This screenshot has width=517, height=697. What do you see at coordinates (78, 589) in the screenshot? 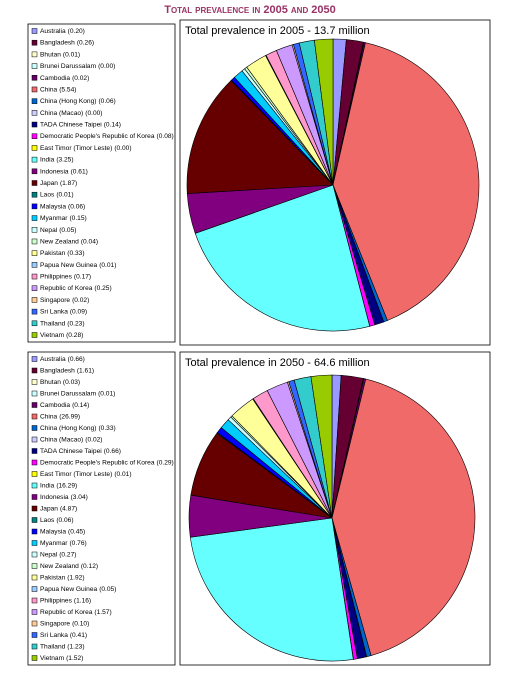
I see `legend-label: Papua New Guinea (0.05)` at bounding box center [78, 589].